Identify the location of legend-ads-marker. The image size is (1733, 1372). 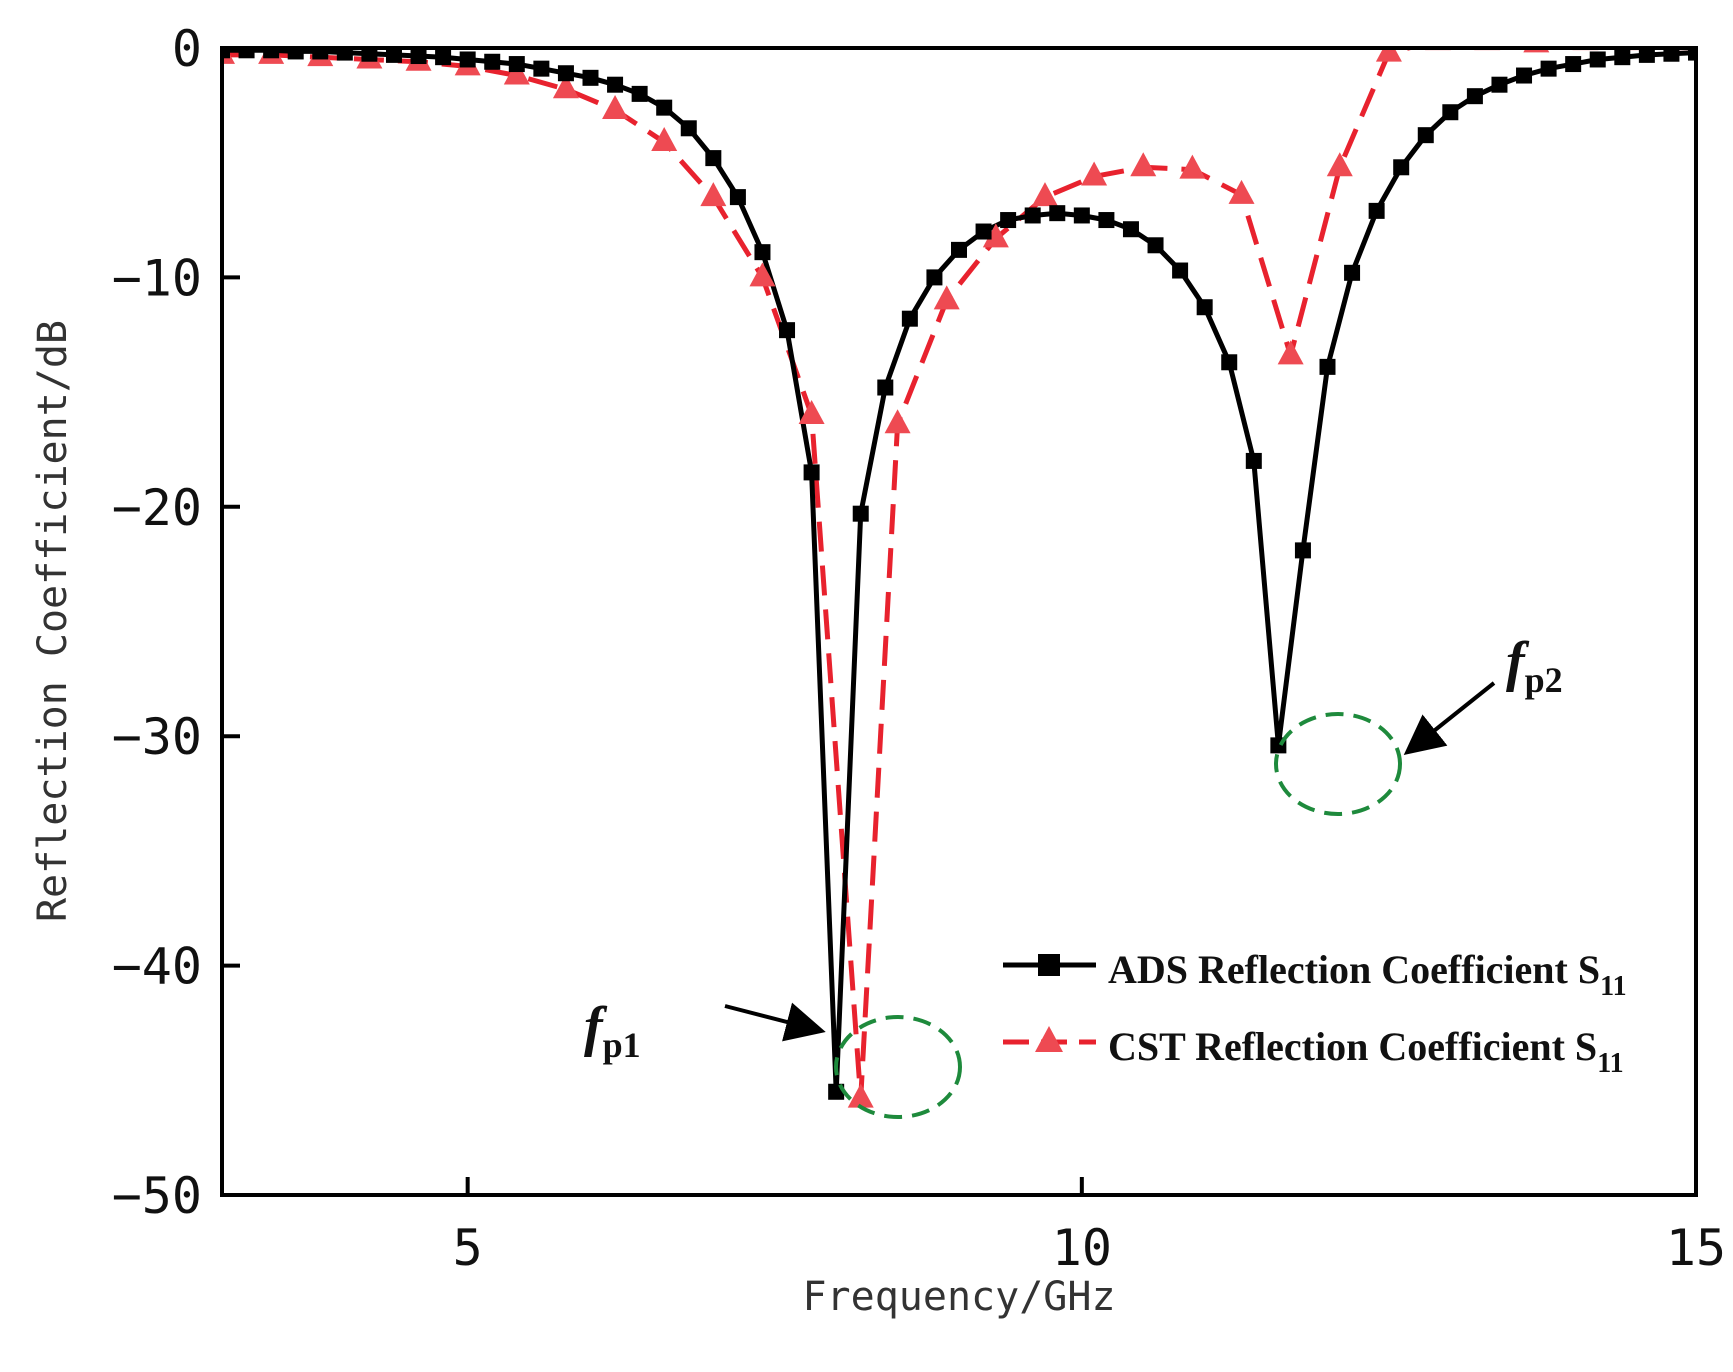
(1049, 965).